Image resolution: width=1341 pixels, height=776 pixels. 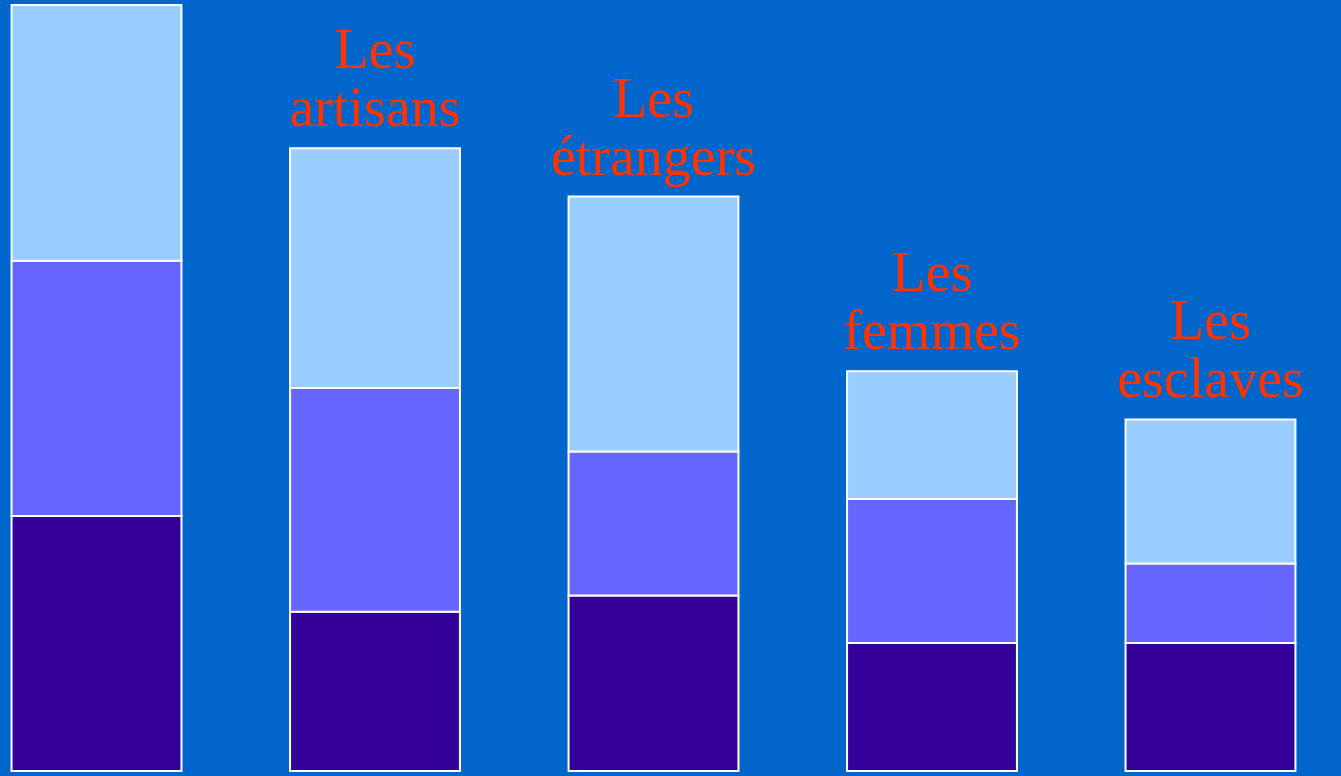 I want to click on x-tick-label: Les esclaves, so click(x=1210, y=349).